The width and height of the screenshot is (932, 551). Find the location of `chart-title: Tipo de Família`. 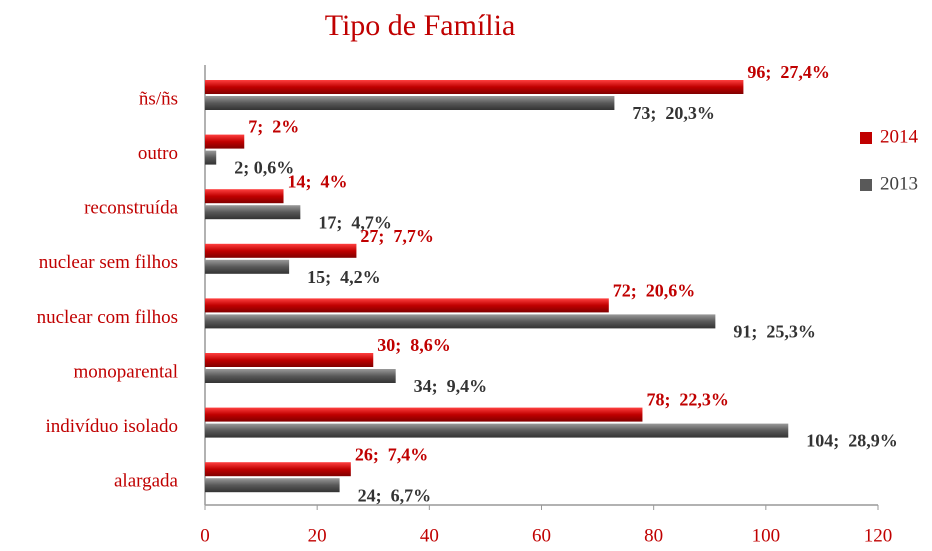

chart-title: Tipo de Família is located at coordinates (420, 25).